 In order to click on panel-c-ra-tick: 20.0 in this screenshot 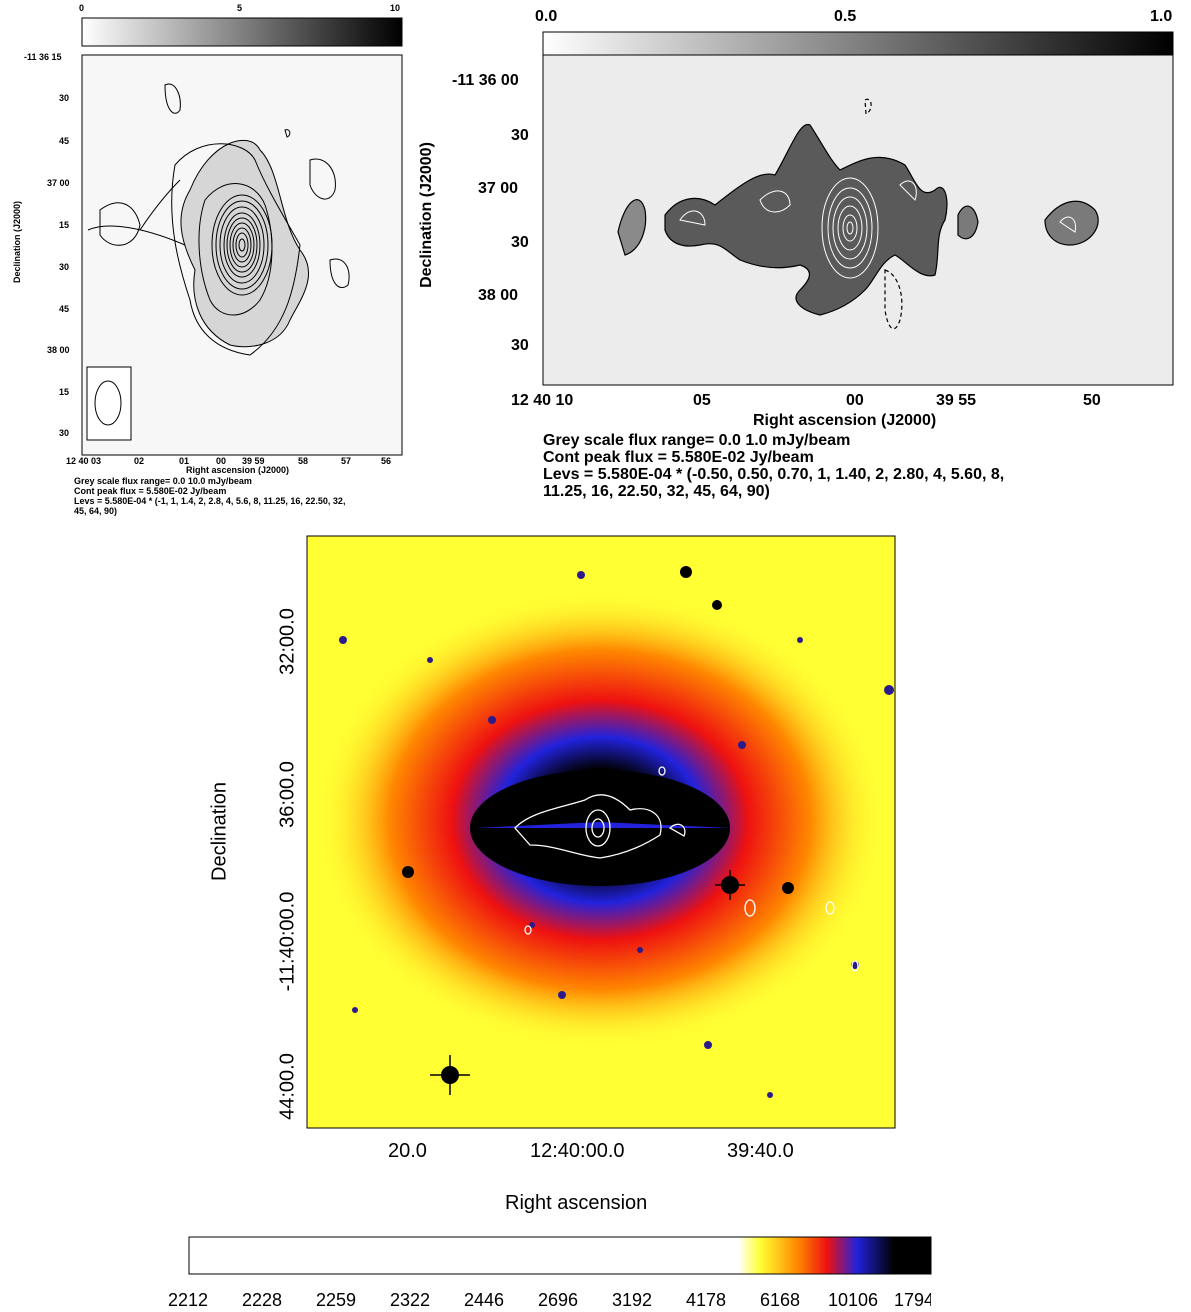, I will do `click(407, 1151)`.